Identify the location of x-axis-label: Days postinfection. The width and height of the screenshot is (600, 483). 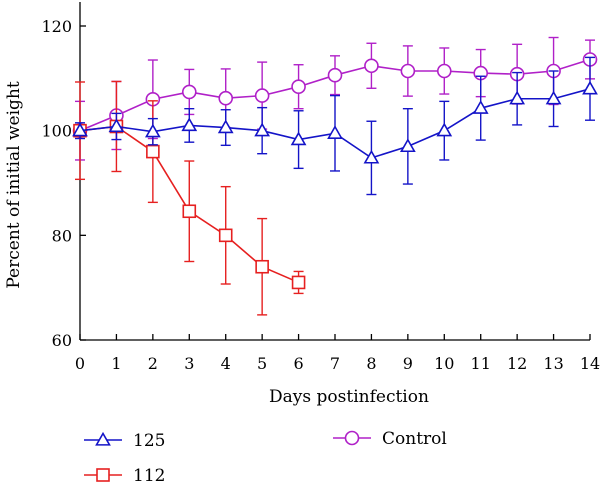
(349, 397).